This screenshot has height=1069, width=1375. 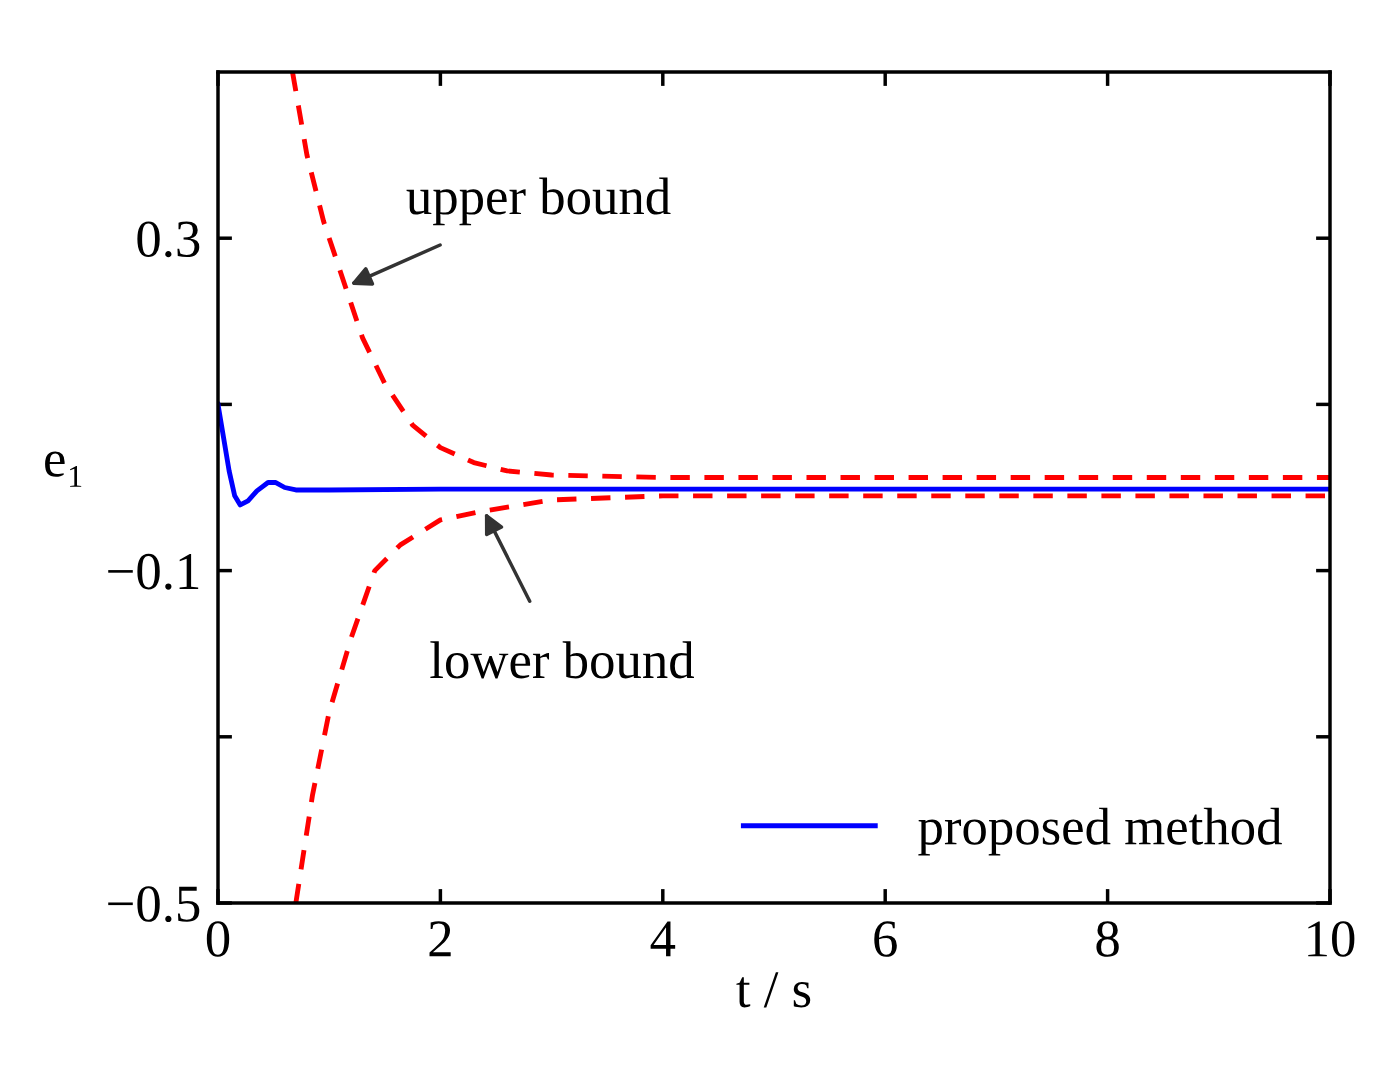 I want to click on legend-label: proposed method, so click(x=1100, y=831).